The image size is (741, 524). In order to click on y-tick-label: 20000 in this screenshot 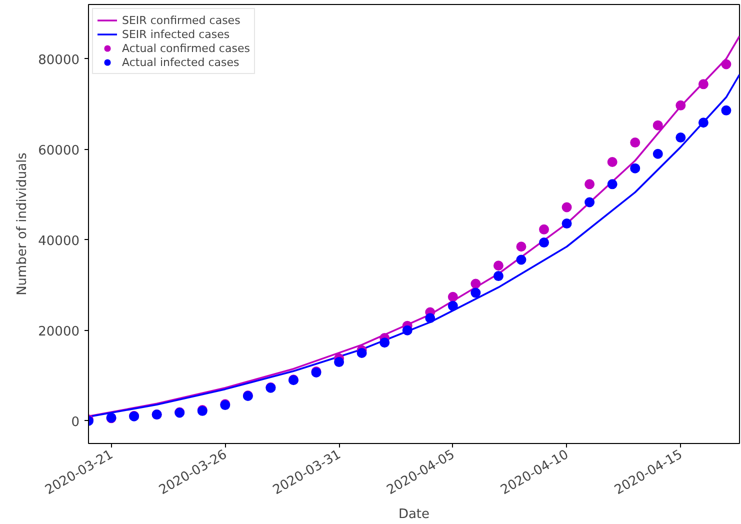, I will do `click(59, 332)`.